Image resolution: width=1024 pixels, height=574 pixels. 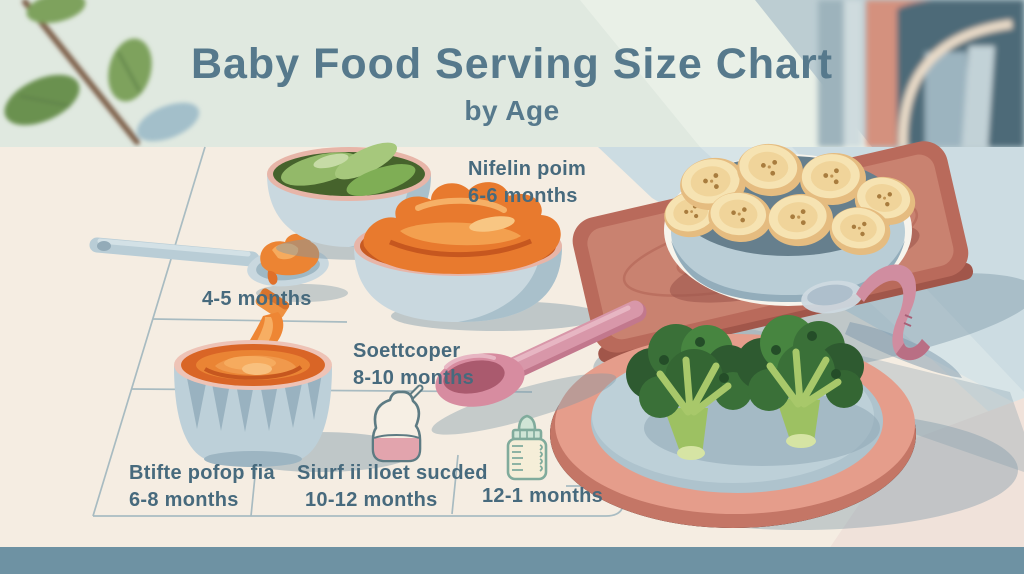 What do you see at coordinates (921, 74) in the screenshot?
I see `abstract-shelf-decoration` at bounding box center [921, 74].